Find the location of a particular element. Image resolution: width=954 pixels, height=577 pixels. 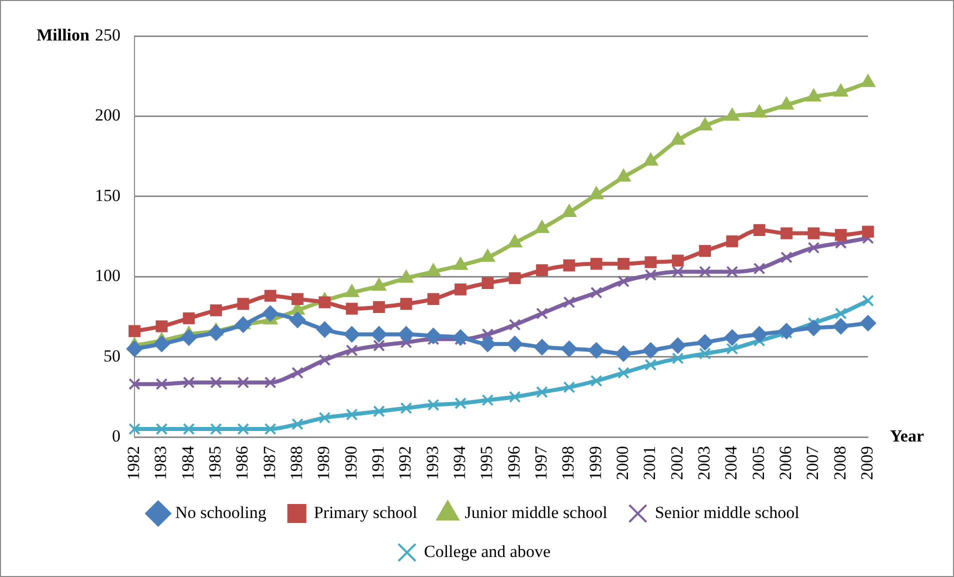

x-tick-label: 1982 is located at coordinates (133, 463).